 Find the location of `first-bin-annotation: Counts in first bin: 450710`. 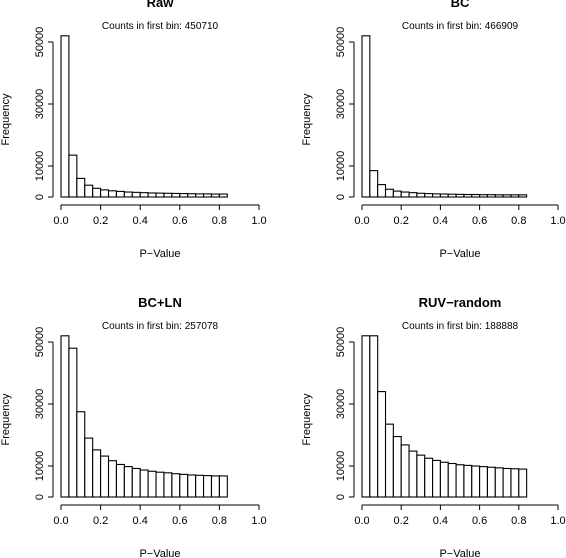

first-bin-annotation: Counts in first bin: 450710 is located at coordinates (160, 26).